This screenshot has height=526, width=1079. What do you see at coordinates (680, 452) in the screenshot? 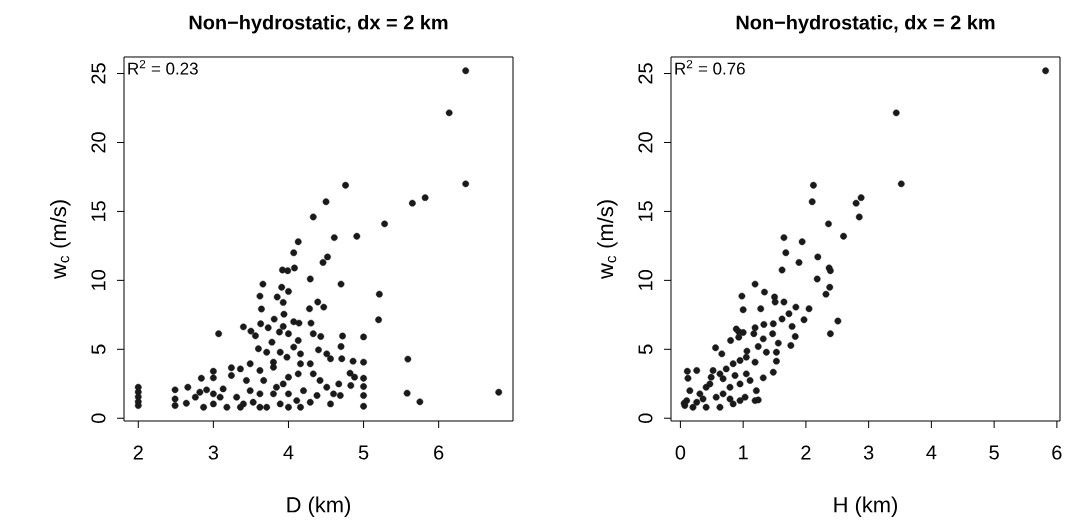
I see `x-tick-label: 0` at bounding box center [680, 452].